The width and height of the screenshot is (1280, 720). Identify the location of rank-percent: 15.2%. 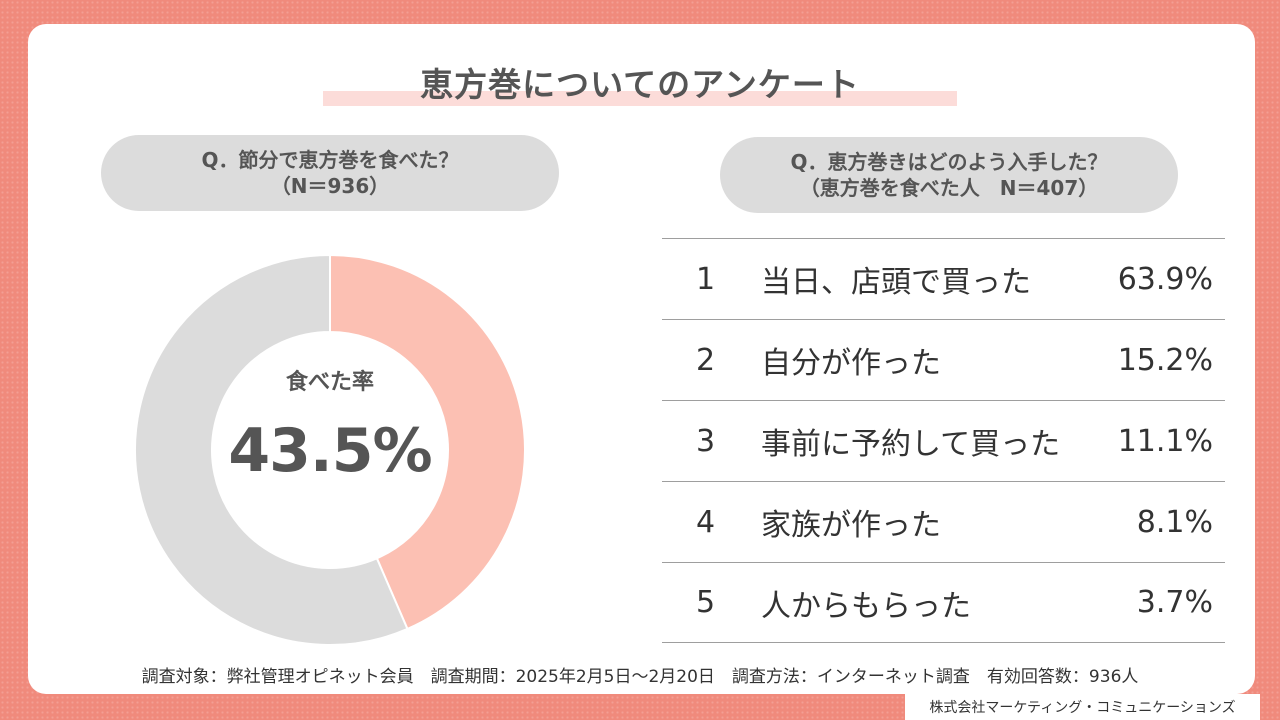
(1165, 360).